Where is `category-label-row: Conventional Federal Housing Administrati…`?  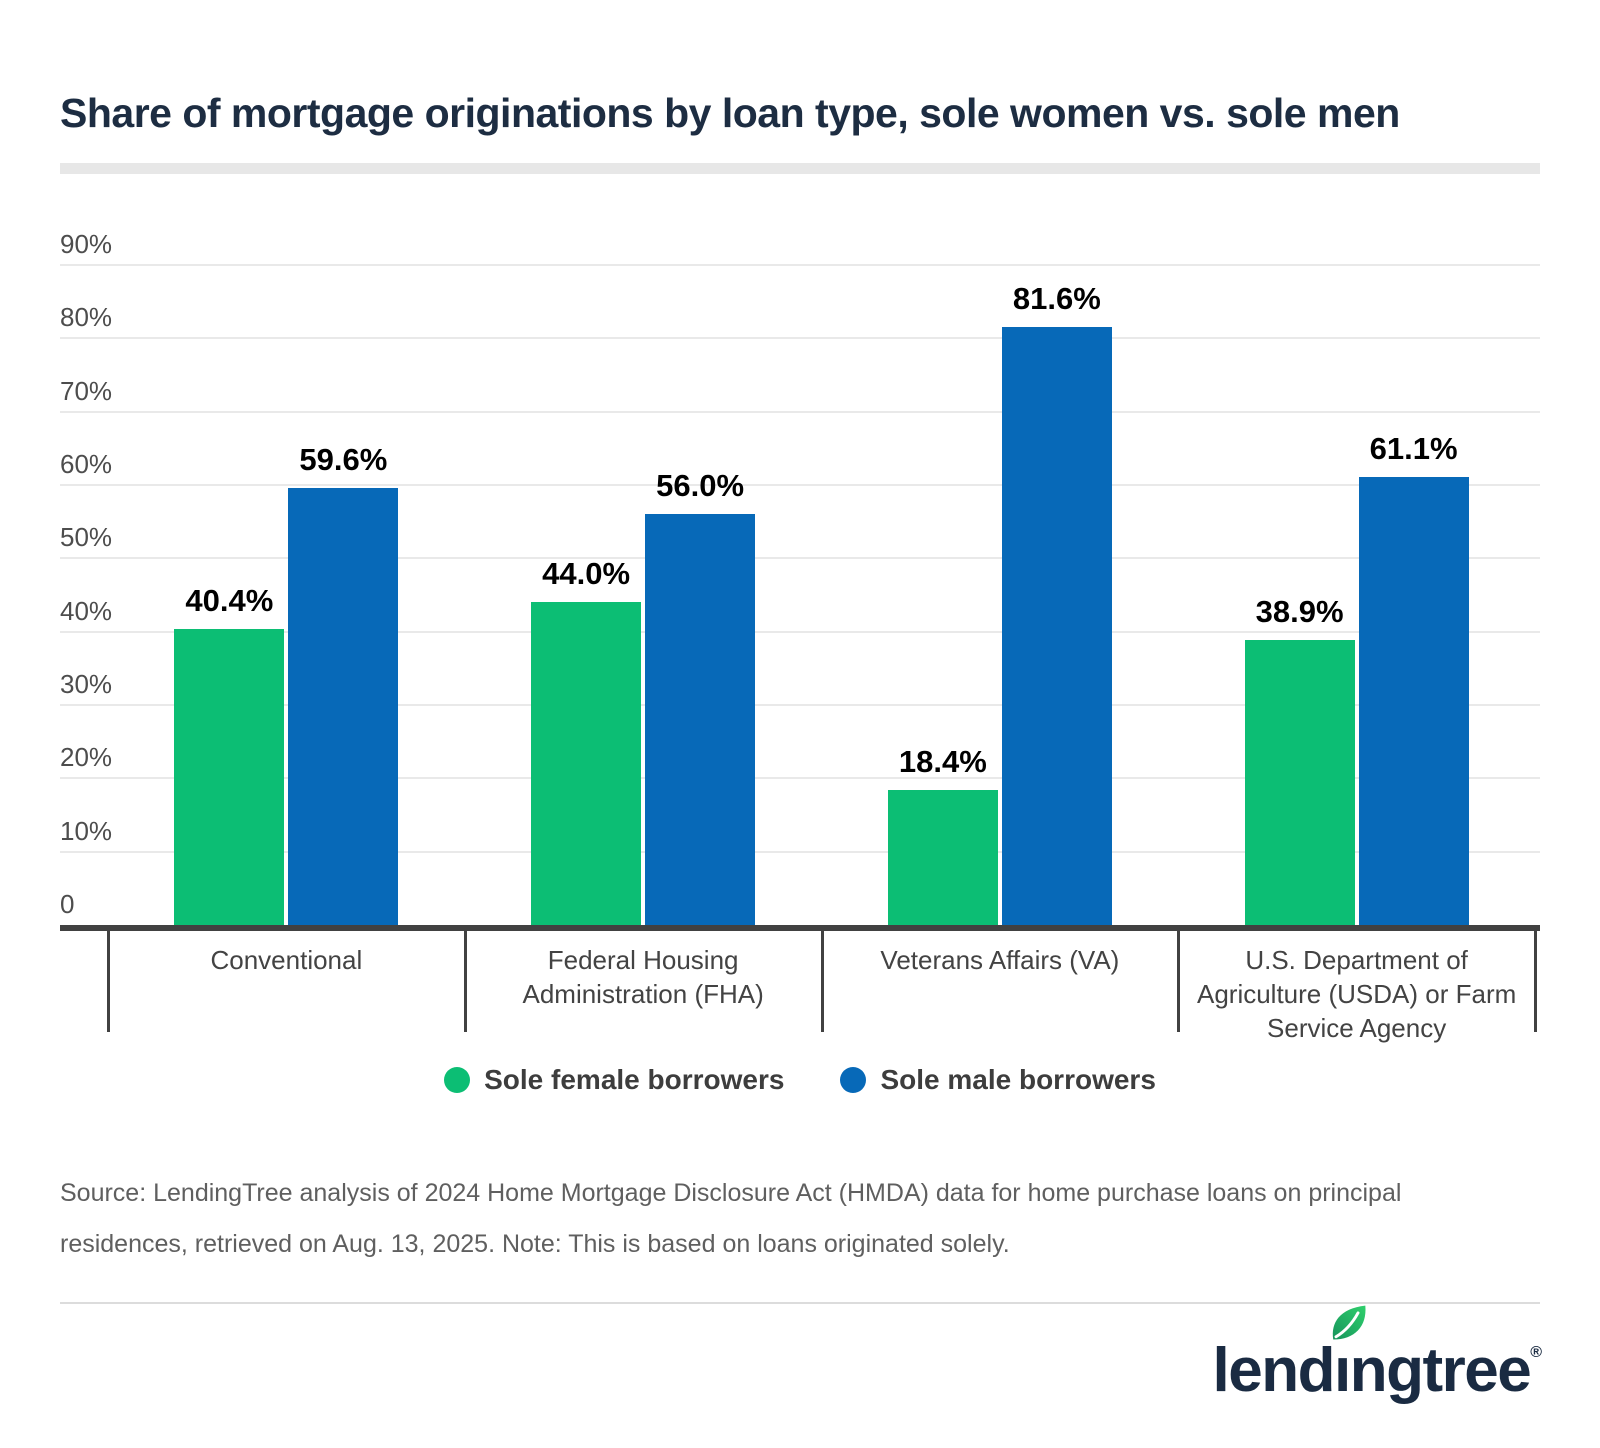
category-label-row: Conventional Federal Housing Administrati… is located at coordinates (821, 994).